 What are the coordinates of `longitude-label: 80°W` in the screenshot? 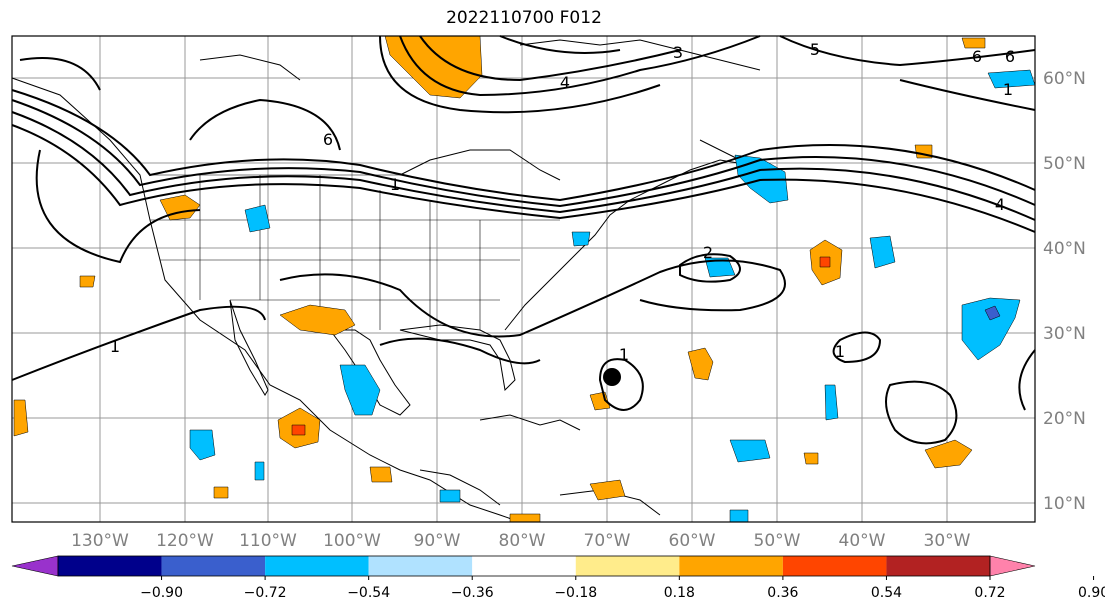 It's located at (522, 541).